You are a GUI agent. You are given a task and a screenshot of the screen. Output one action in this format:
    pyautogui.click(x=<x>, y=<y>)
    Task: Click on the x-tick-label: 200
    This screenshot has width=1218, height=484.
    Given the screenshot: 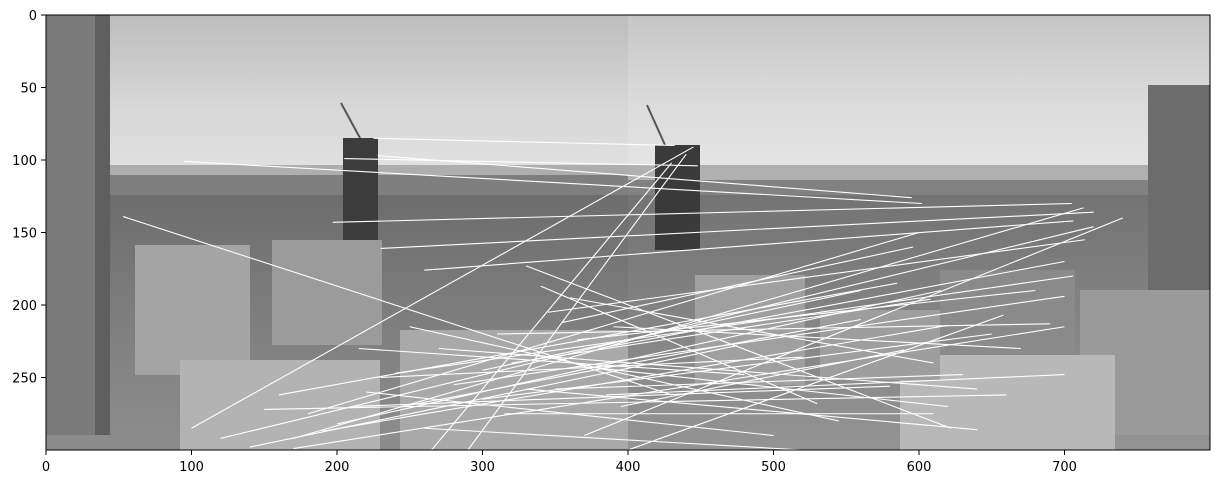 What is the action you would take?
    pyautogui.click(x=337, y=467)
    